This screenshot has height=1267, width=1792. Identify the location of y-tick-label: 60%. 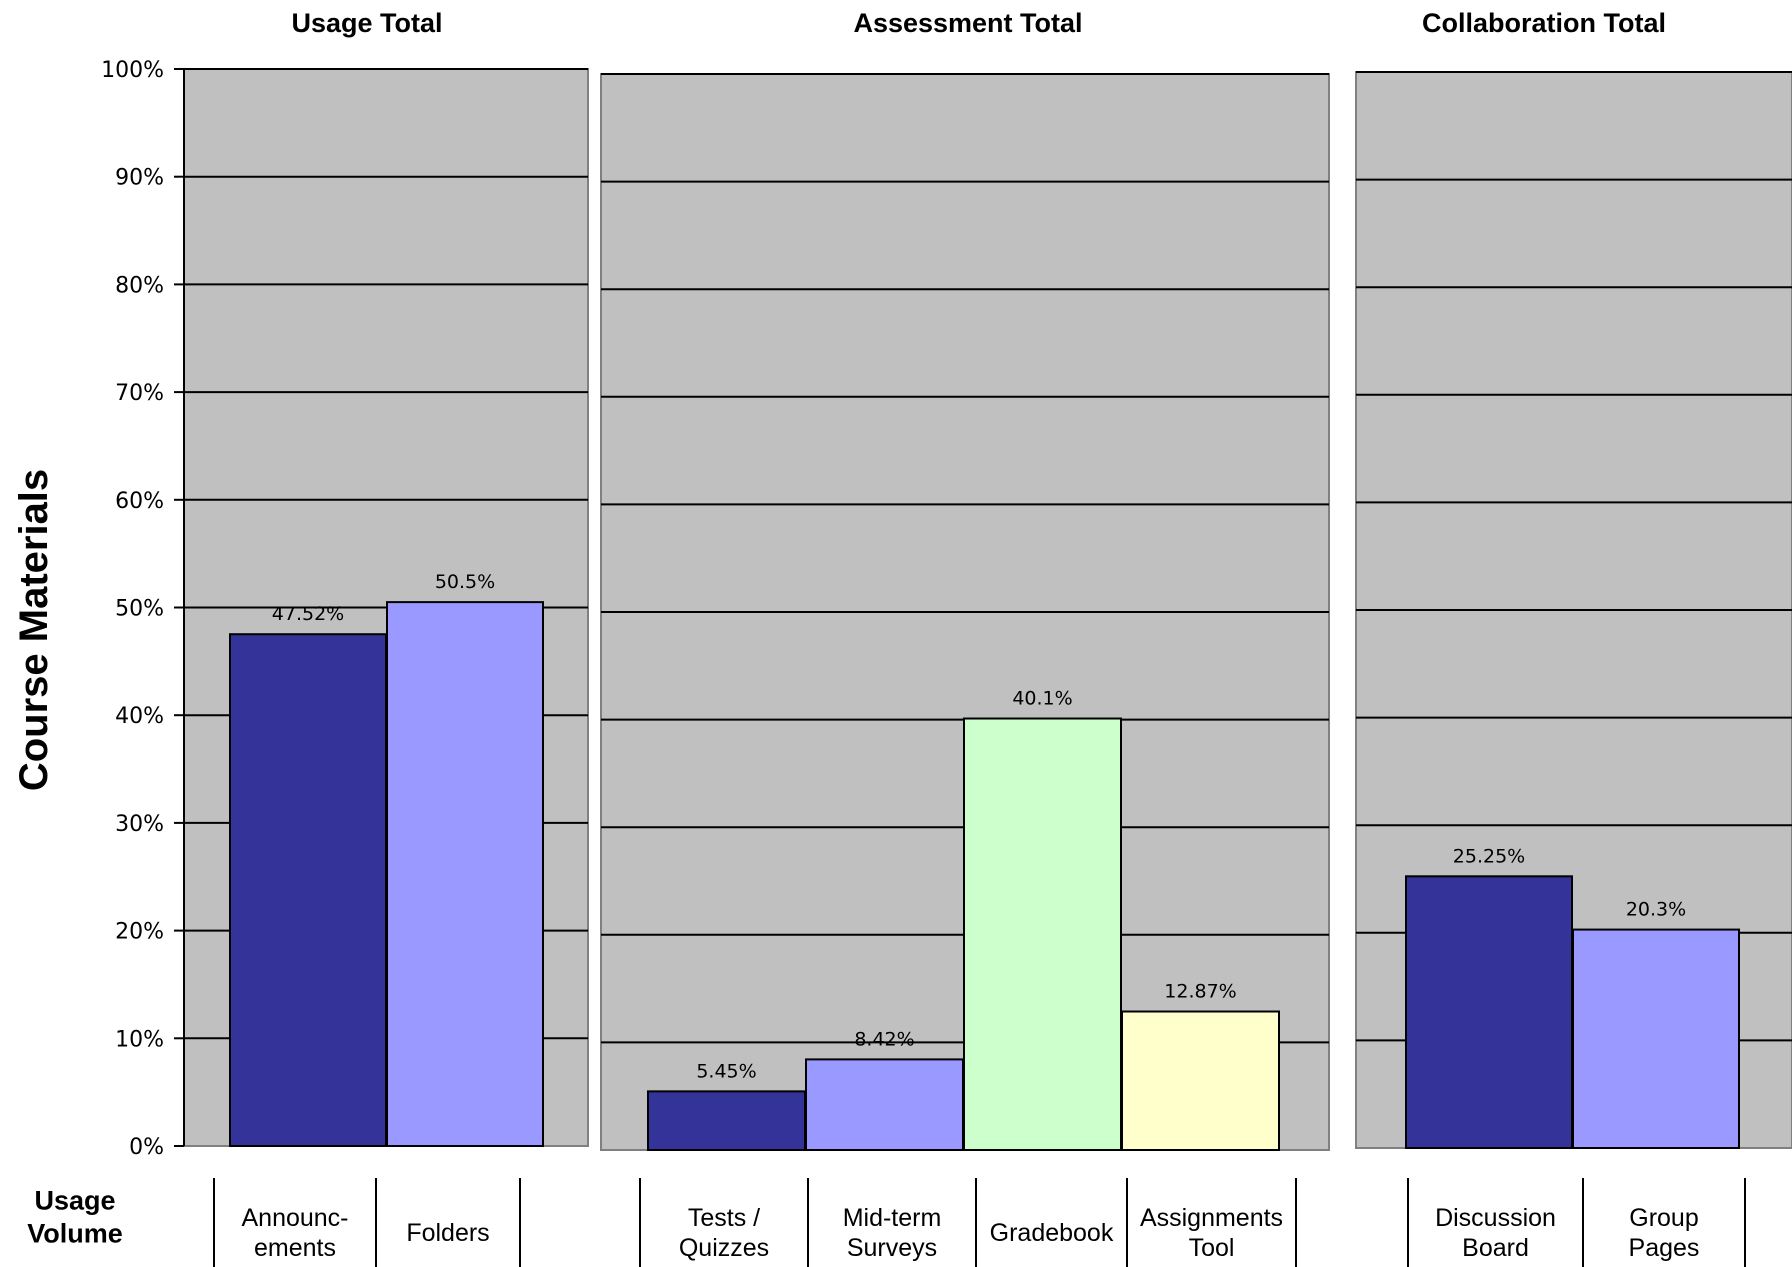
(139, 501).